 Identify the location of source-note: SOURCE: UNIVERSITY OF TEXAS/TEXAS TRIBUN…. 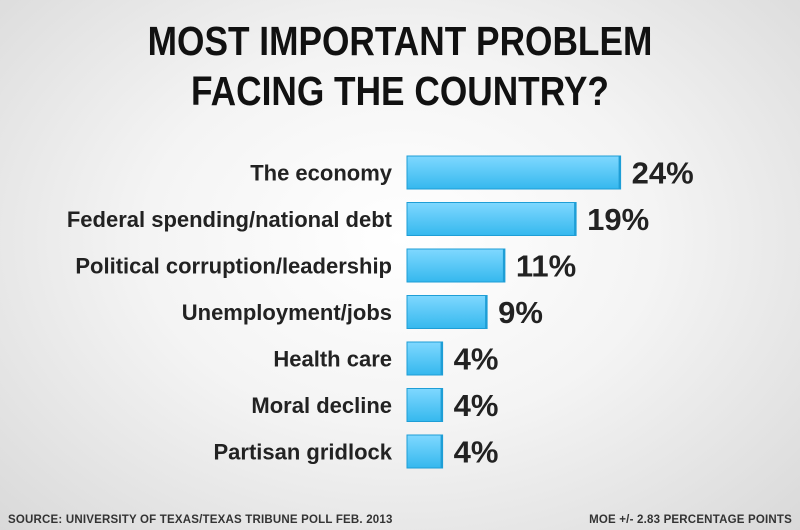
(200, 520).